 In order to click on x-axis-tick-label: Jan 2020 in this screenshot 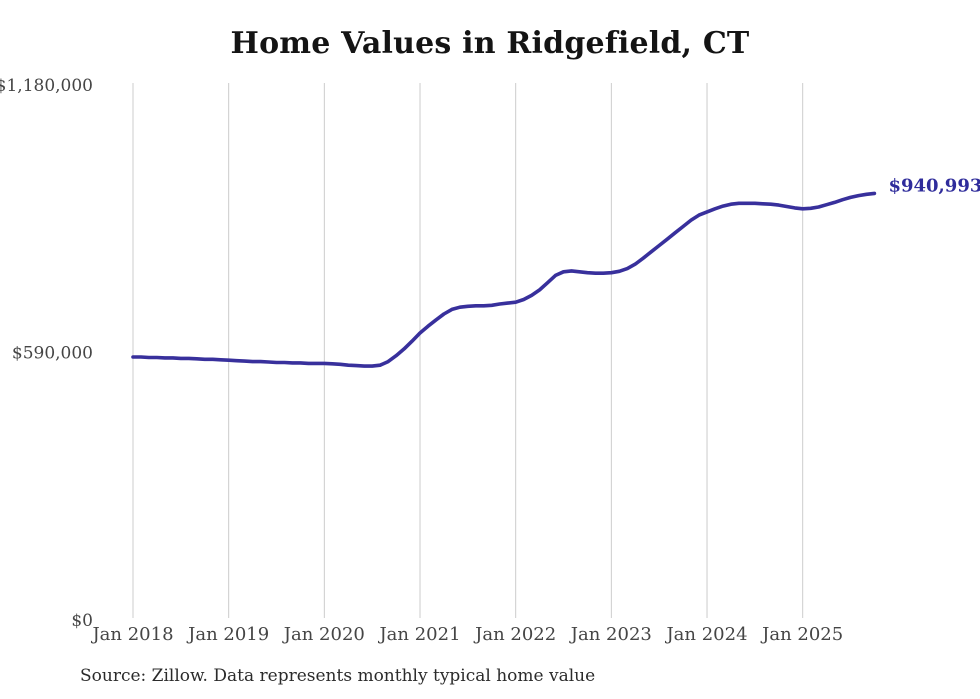, I will do `click(323, 634)`.